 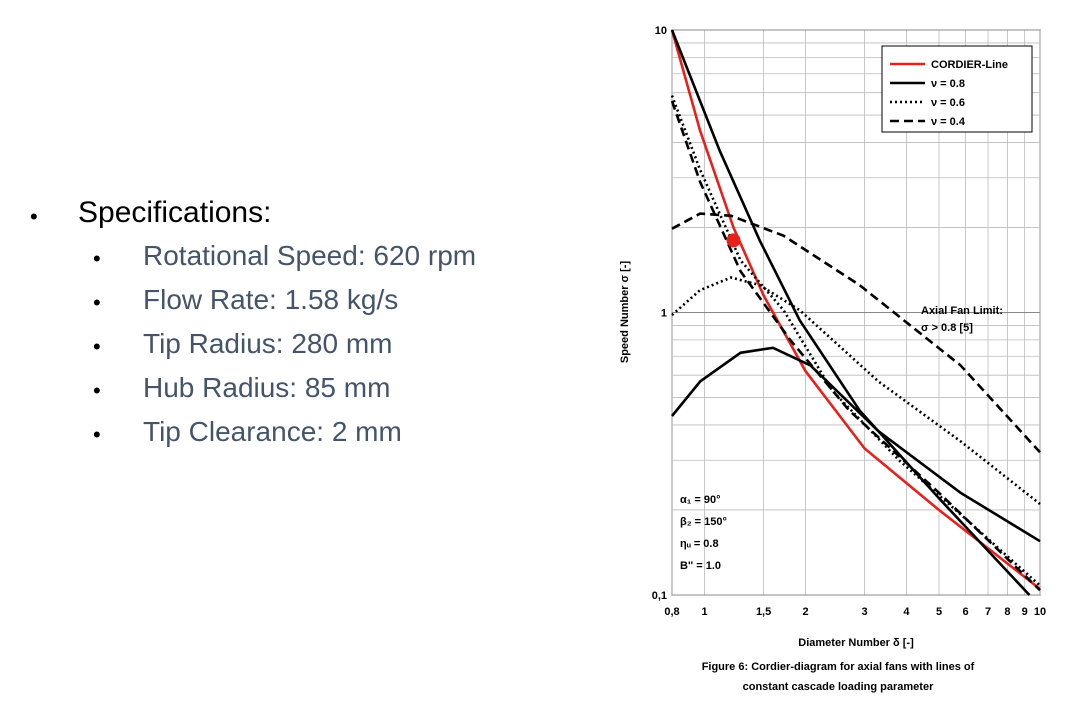 What do you see at coordinates (271, 299) in the screenshot?
I see `bullet-item: Flow Rate: 1.58 kg/s` at bounding box center [271, 299].